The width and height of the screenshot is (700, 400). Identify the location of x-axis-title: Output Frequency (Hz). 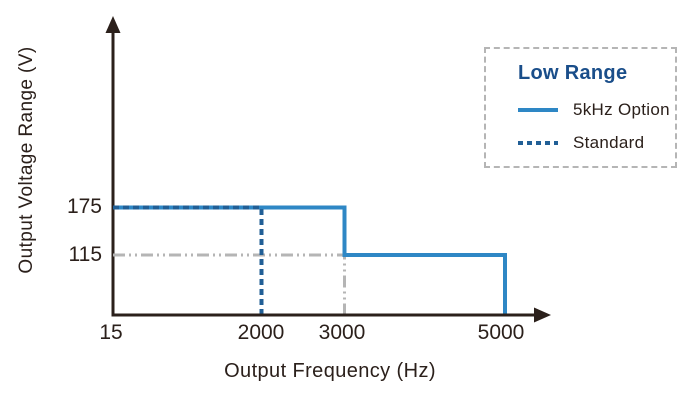
(330, 371).